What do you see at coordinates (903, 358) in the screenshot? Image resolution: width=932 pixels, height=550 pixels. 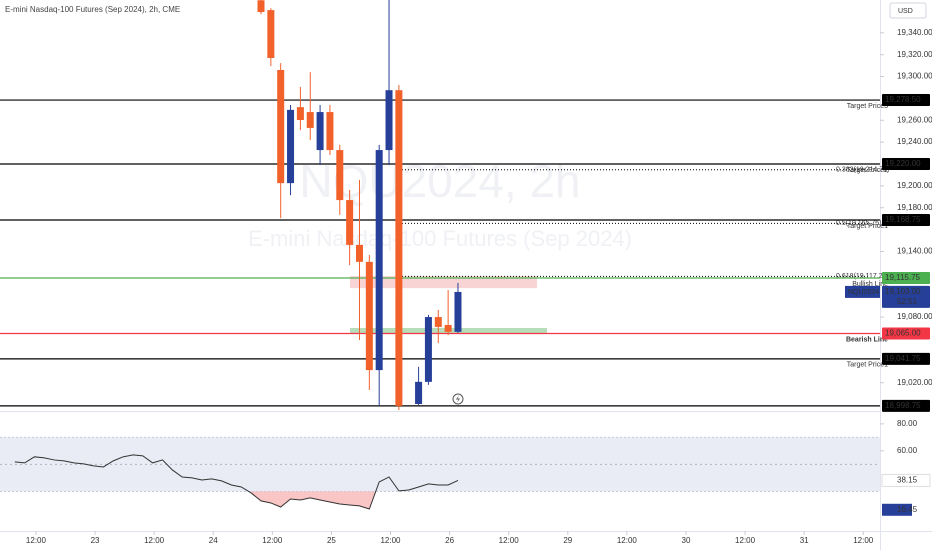 I see `price-tag-label: 19,041.75` at bounding box center [903, 358].